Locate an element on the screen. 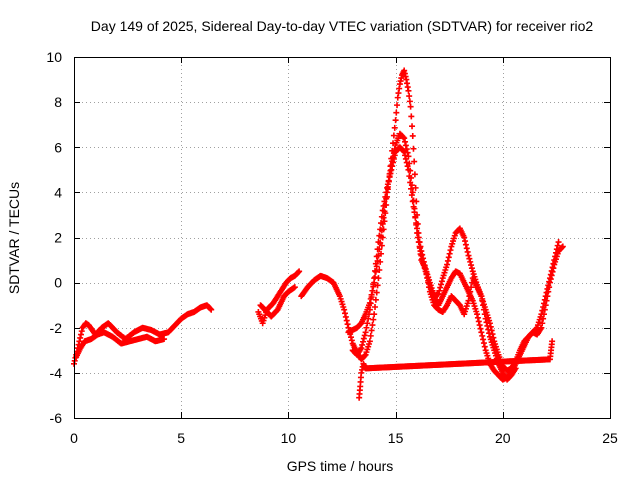 Image resolution: width=640 pixels, height=480 pixels. x-tick-label: 0 is located at coordinates (74, 438).